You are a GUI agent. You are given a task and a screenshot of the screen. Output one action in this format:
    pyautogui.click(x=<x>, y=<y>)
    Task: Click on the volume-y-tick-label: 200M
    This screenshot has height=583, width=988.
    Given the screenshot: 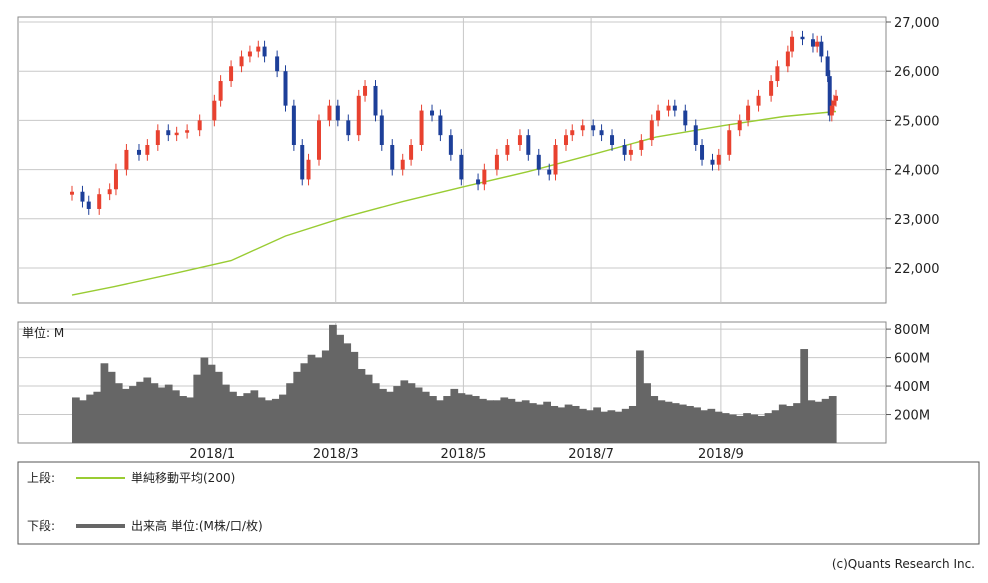 What is the action you would take?
    pyautogui.click(x=912, y=416)
    